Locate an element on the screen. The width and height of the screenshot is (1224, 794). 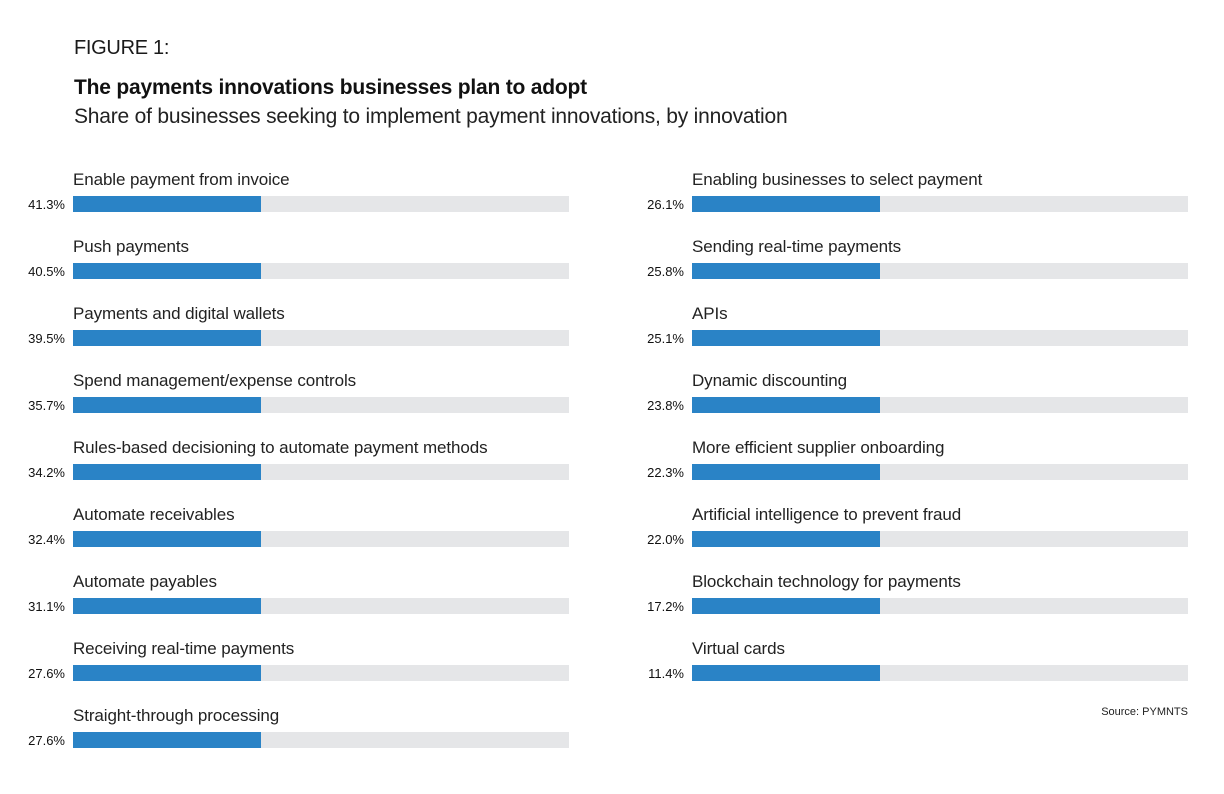
bar-row: Automate payables 31.1% is located at coordinates (298, 602).